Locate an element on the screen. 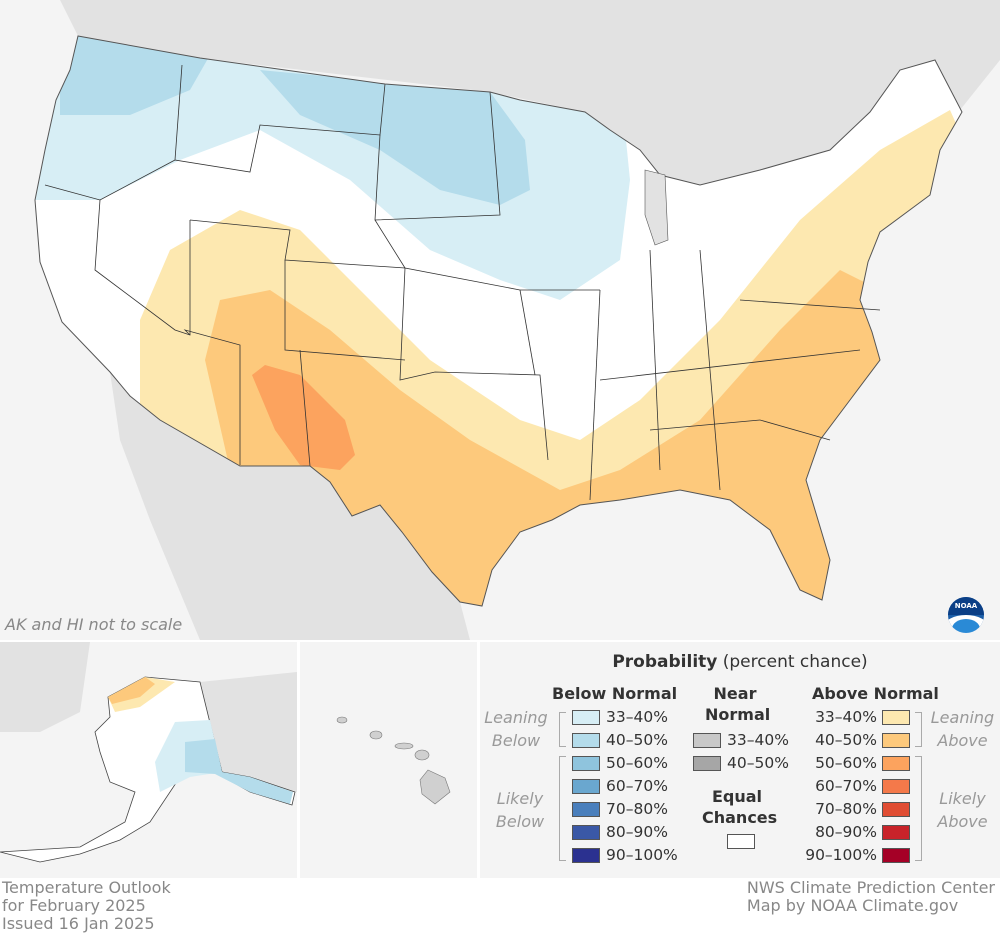  noaa-logo-text: NOAA is located at coordinates (966, 606).